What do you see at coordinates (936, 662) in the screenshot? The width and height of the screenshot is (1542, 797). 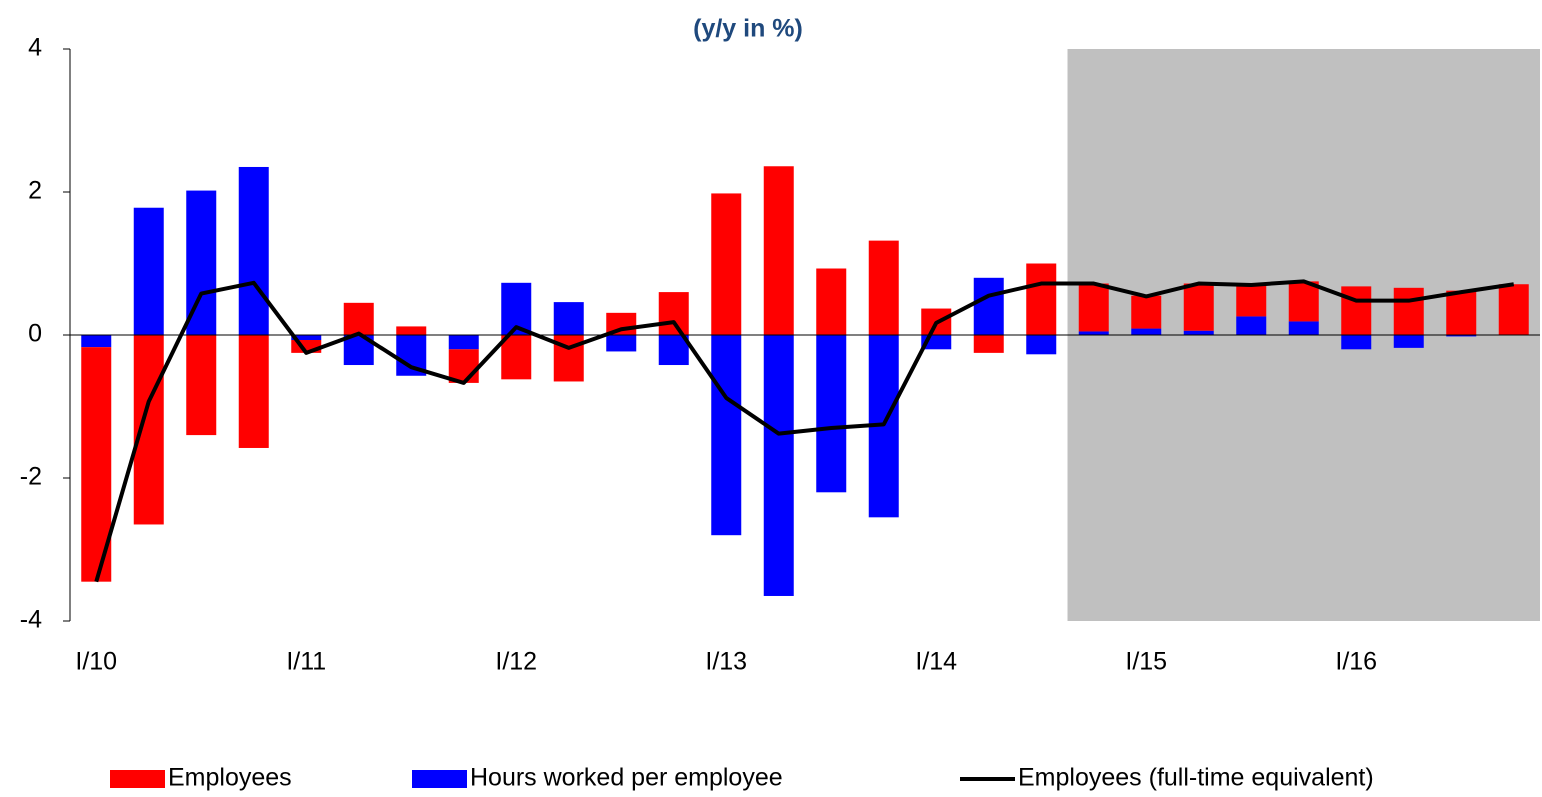 I see `x-tick-label: I/14` at bounding box center [936, 662].